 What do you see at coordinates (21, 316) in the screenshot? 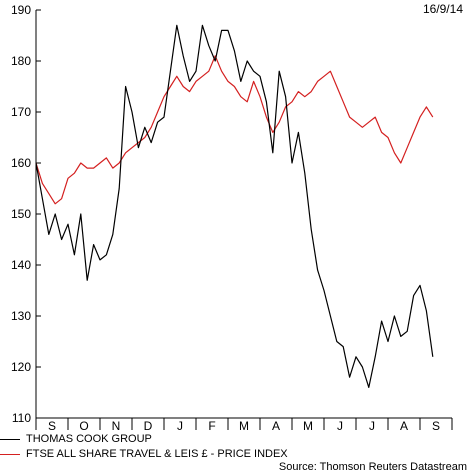
I see `y-tick-label: 130` at bounding box center [21, 316].